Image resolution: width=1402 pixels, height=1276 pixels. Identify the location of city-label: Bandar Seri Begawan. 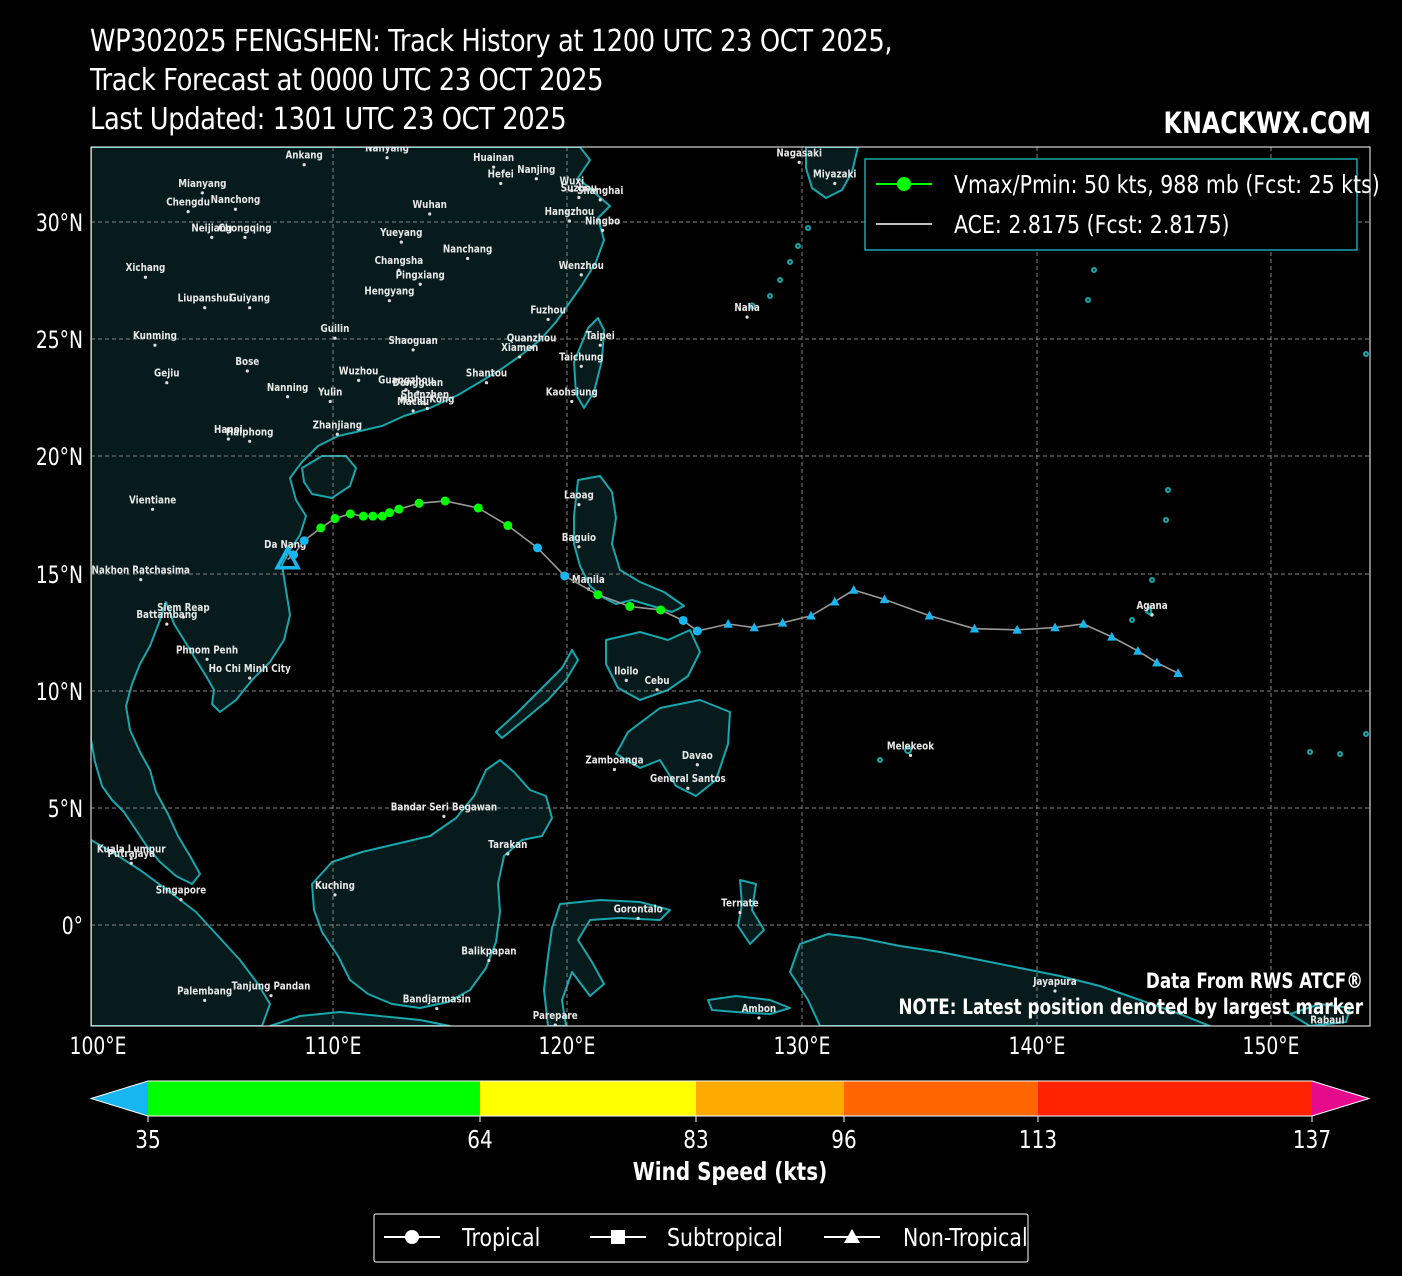
(444, 808).